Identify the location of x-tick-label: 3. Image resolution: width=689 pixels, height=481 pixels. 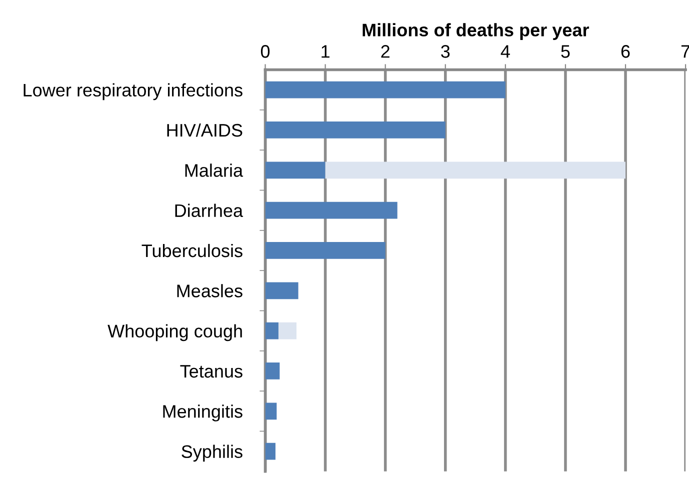
(445, 51).